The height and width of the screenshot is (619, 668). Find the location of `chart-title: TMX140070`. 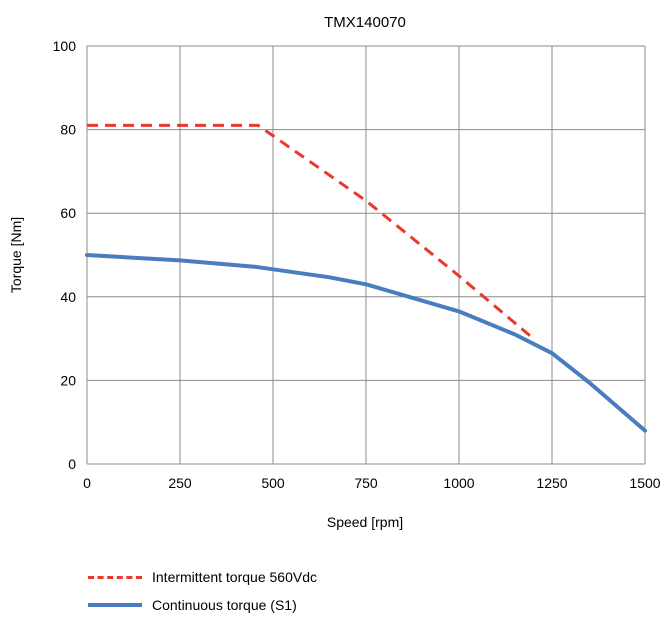

chart-title: TMX140070 is located at coordinates (365, 22).